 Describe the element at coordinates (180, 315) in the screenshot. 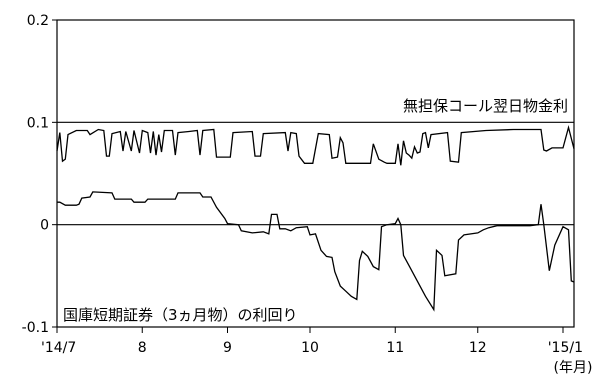

I see `series-label-tbill-yield: 国庫短期証券（3ヵ月物）の利回り` at that location.